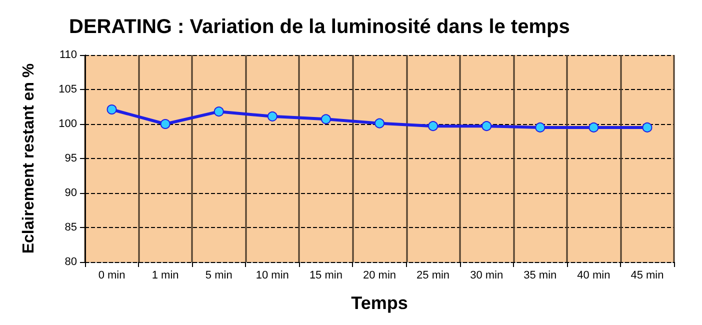 This screenshot has width=702, height=325. Describe the element at coordinates (70, 193) in the screenshot. I see `y-tick-label: 90` at that location.